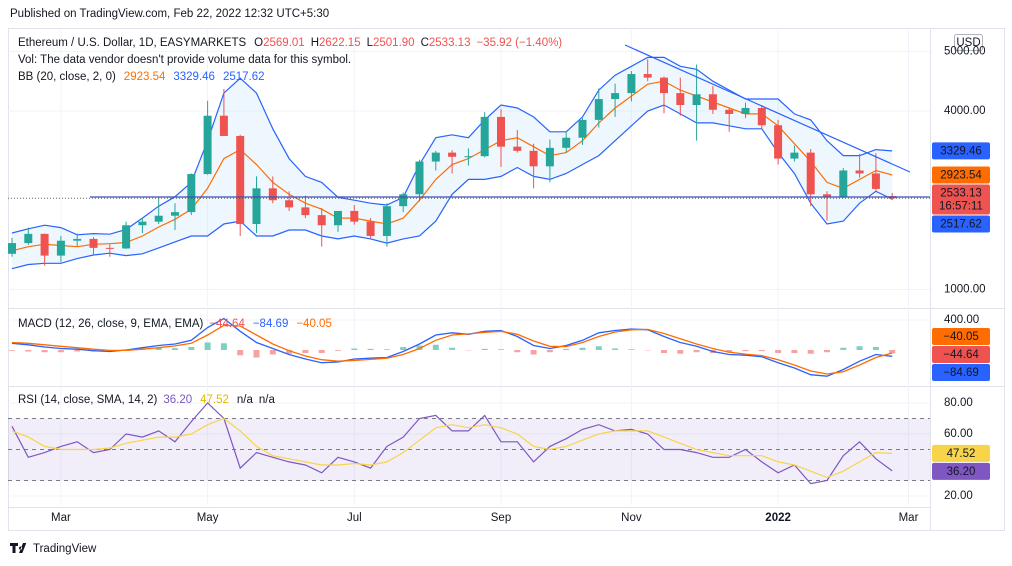  Describe the element at coordinates (67, 77) in the screenshot. I see `indicator-title: BB (20, close, 2, 0)` at that location.